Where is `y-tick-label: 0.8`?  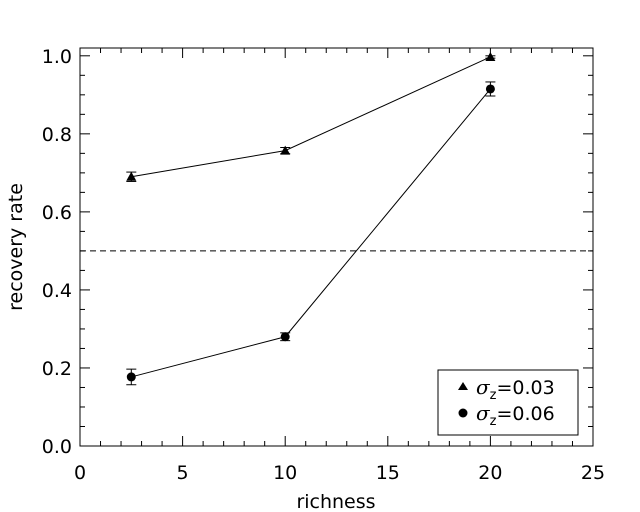
y-tick-label: 0.8 is located at coordinates (57, 135).